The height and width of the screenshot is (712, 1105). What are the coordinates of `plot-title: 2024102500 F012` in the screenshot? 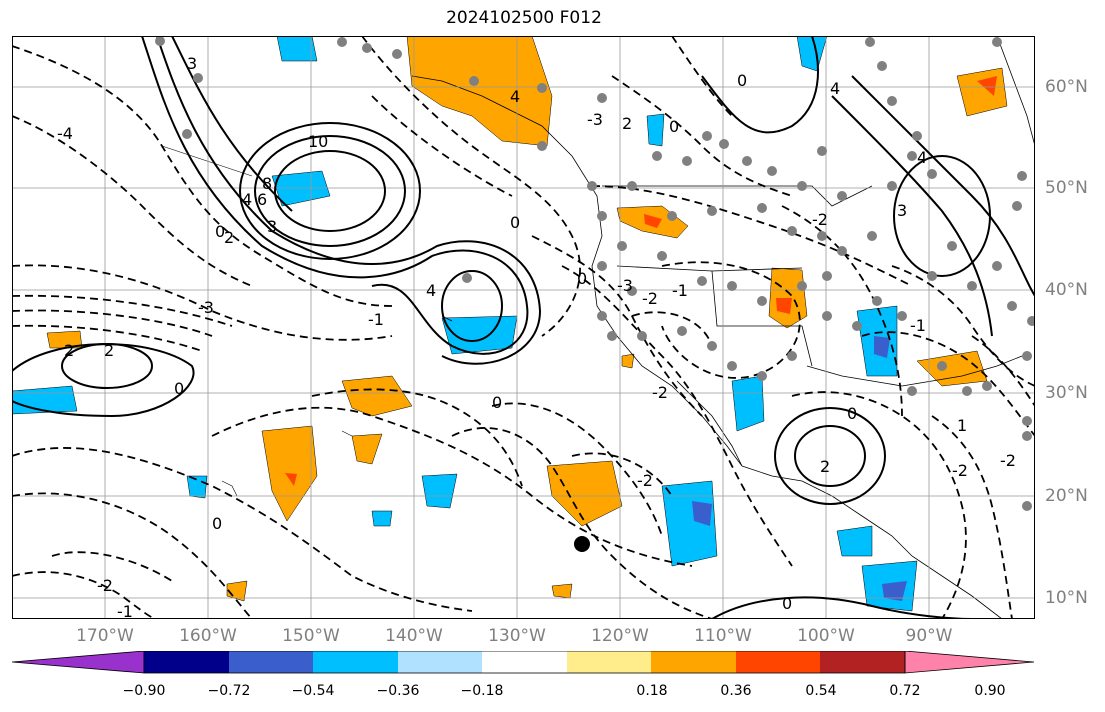 It's located at (524, 18).